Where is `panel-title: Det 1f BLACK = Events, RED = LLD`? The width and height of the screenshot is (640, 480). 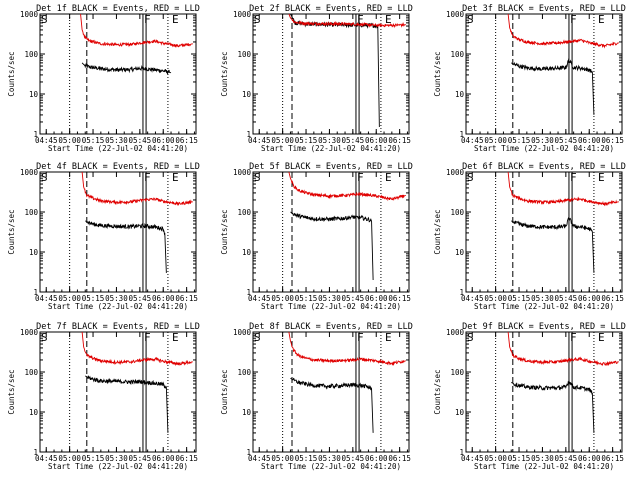 panel-title: Det 1f BLACK = Events, RED = LLD is located at coordinates (118, 9).